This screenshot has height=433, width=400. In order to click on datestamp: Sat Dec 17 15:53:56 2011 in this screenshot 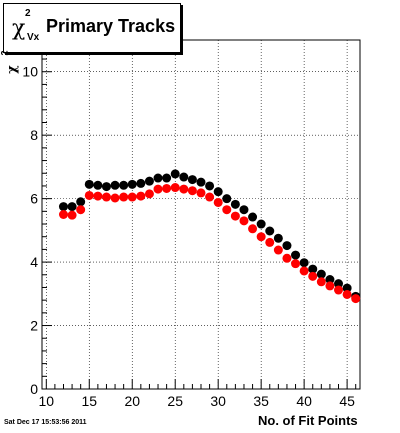, I will do `click(45, 422)`.